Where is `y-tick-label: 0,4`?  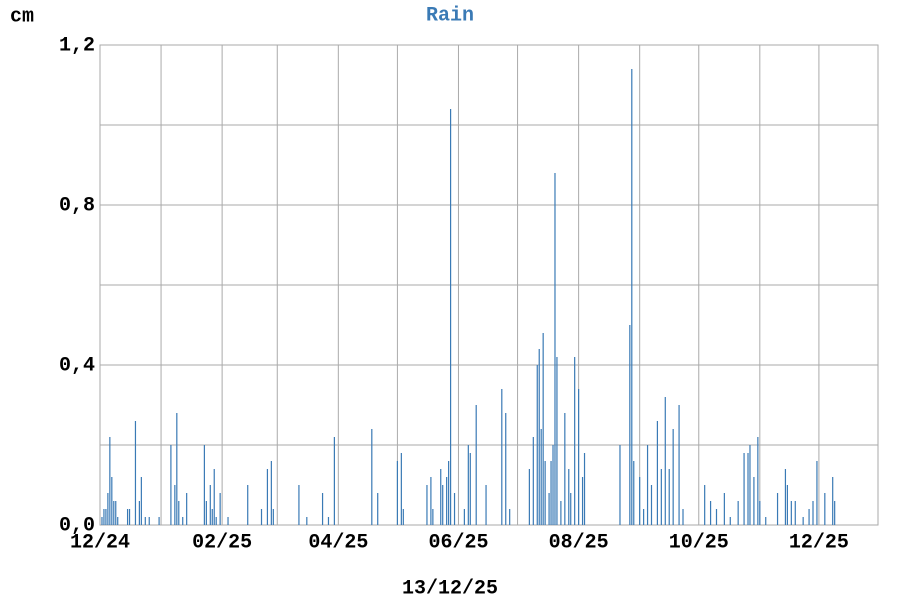 y-tick-label: 0,4 is located at coordinates (77, 365).